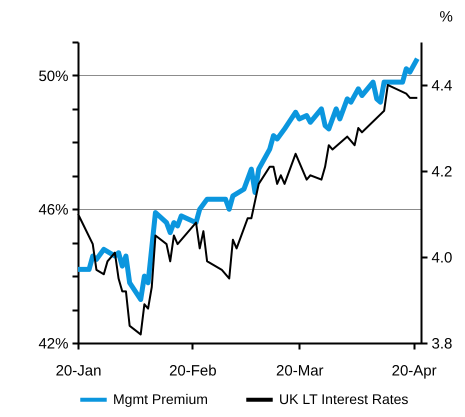 This screenshot has width=465, height=417. I want to click on y-tick-label: 42%, so click(53, 344).